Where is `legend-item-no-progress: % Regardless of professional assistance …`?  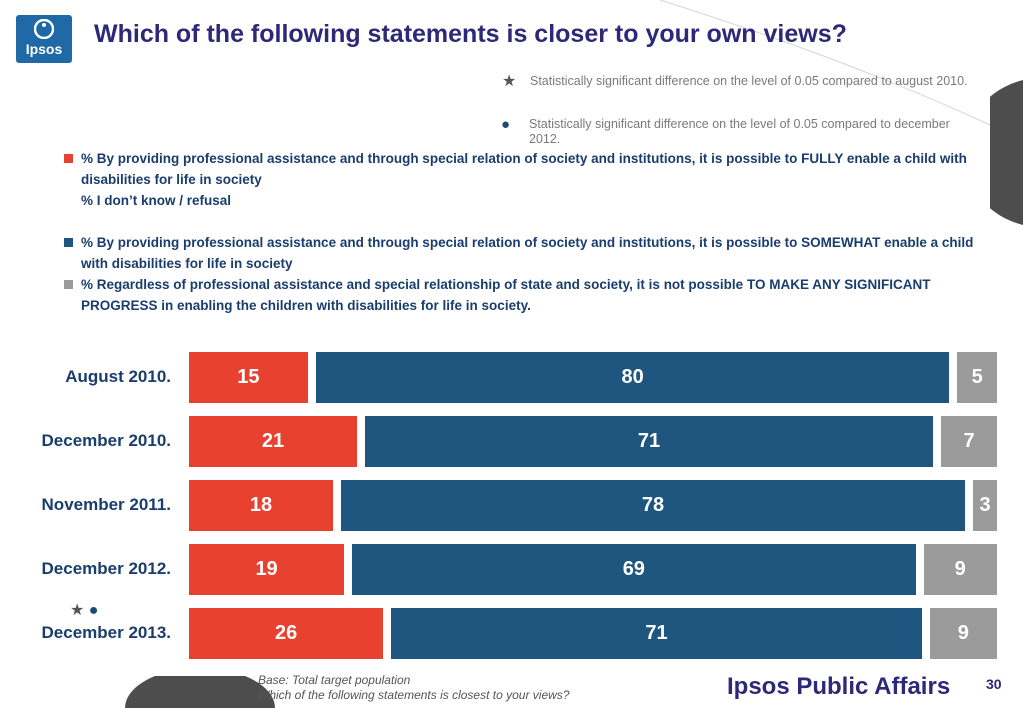
legend-item-no-progress: % Regardless of professional assistance … is located at coordinates (529, 295).